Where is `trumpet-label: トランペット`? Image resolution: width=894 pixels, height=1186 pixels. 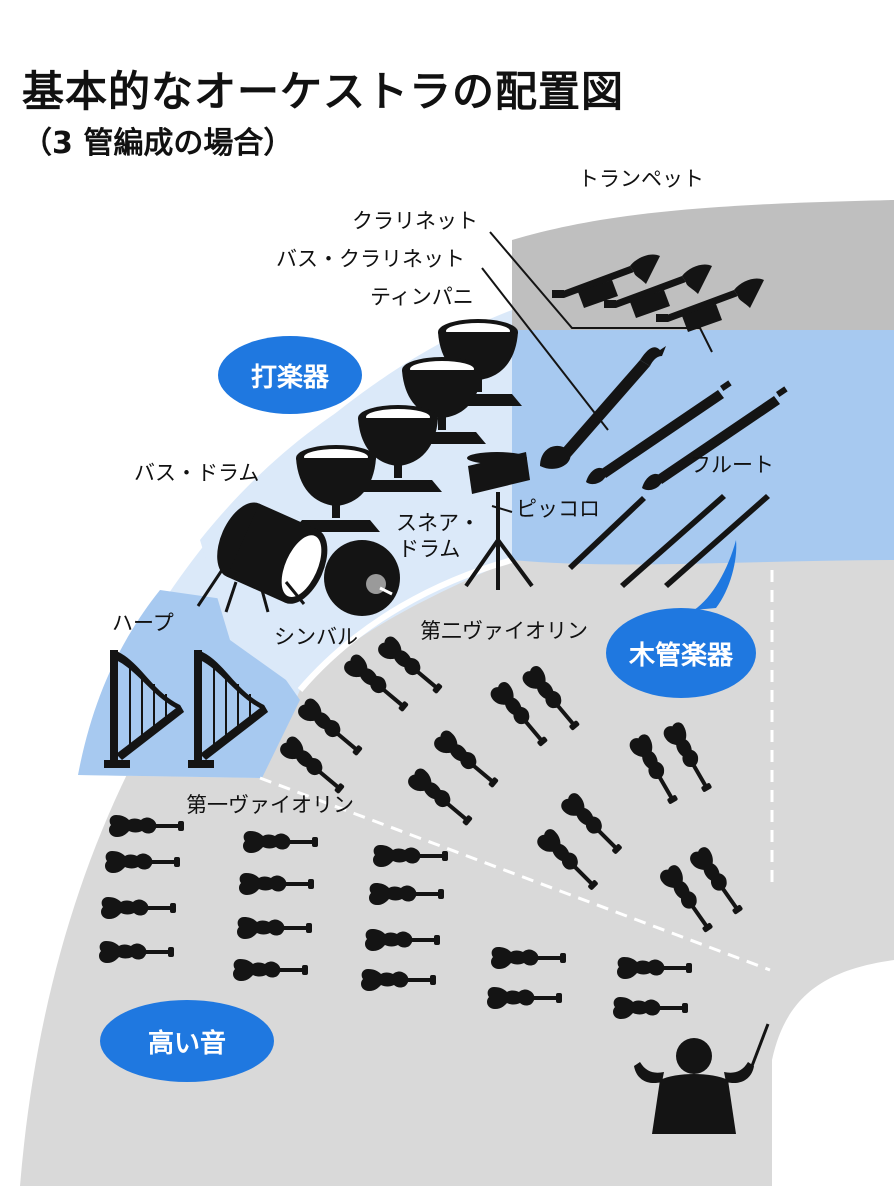
trumpet-label: トランペット is located at coordinates (641, 179).